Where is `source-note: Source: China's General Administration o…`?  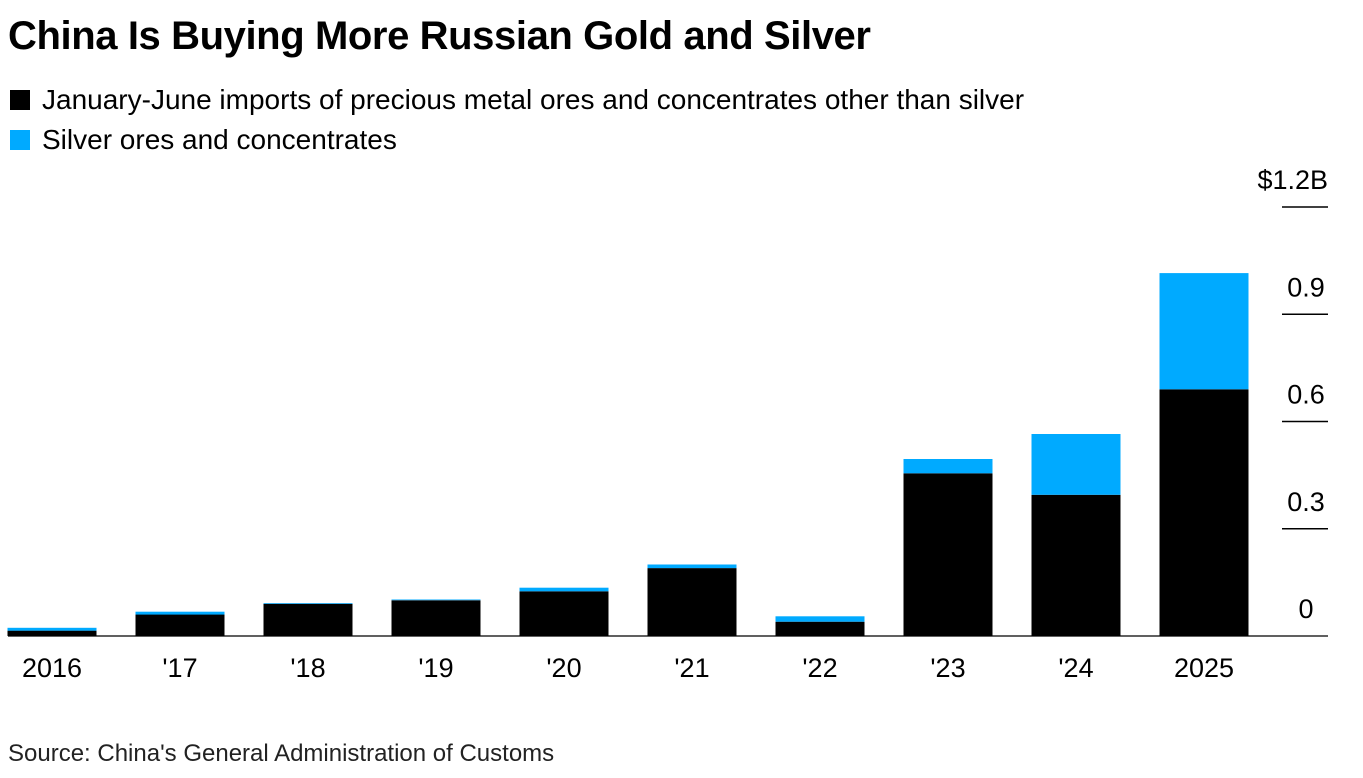
source-note: Source: China's General Administration o… is located at coordinates (281, 753).